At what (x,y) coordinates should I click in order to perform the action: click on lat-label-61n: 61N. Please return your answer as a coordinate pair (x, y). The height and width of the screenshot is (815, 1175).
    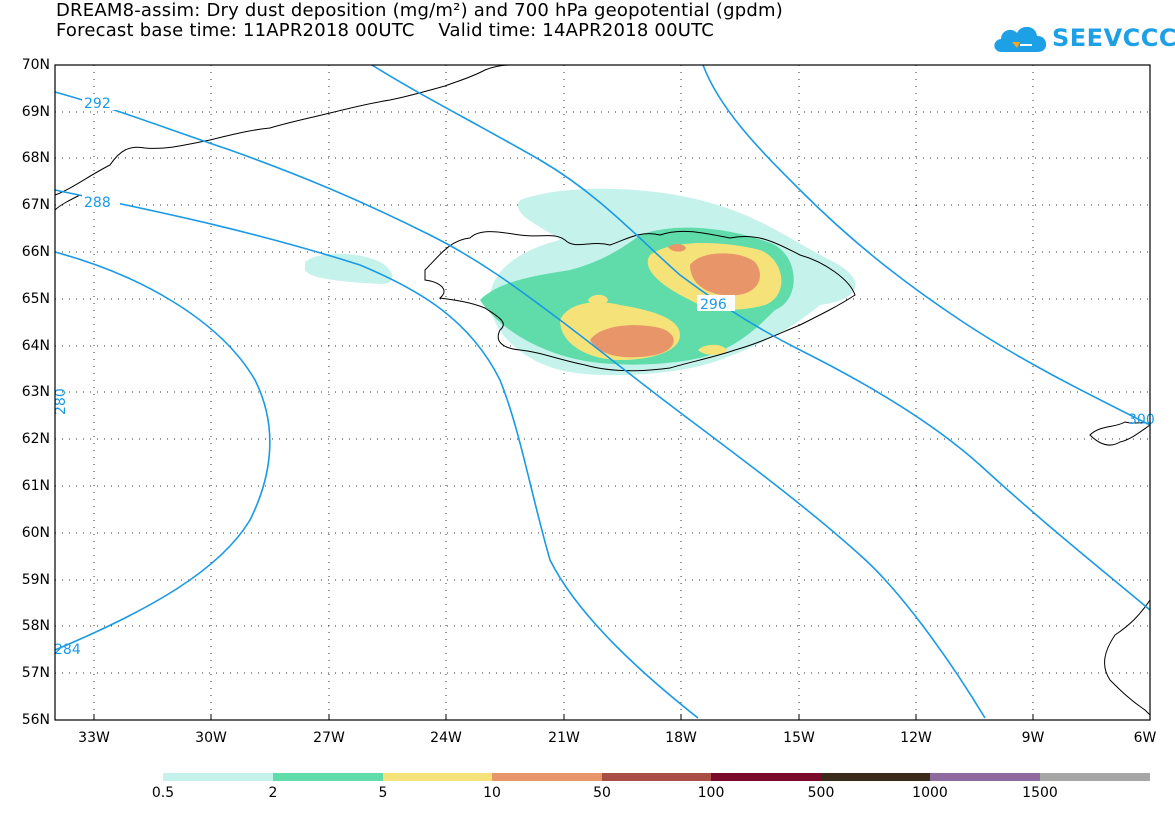
    Looking at the image, I should click on (35, 486).